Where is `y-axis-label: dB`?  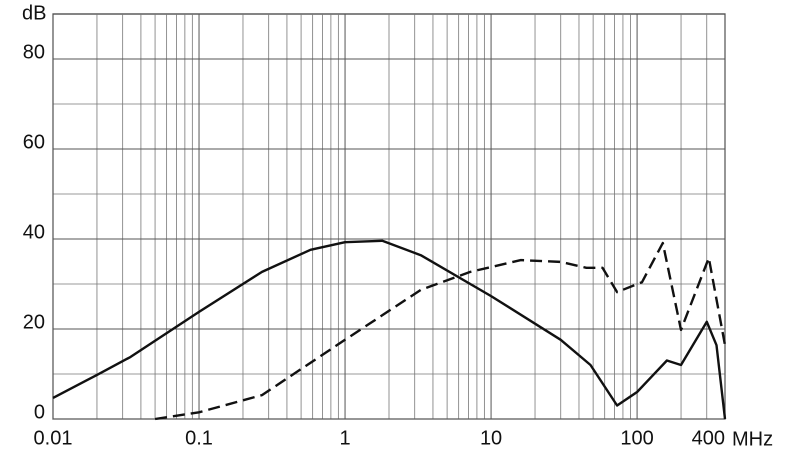
y-axis-label: dB is located at coordinates (34, 13).